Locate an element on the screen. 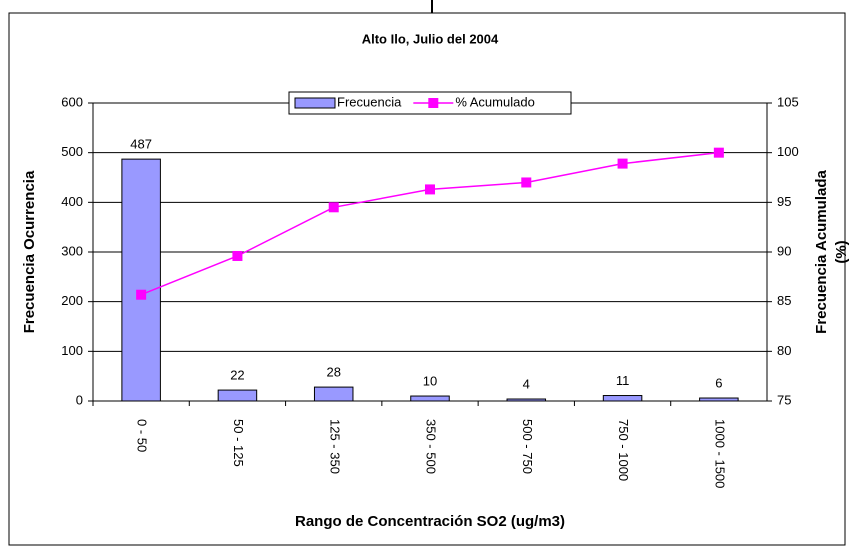 The height and width of the screenshot is (552, 855). legend-label: Frecuencia is located at coordinates (369, 101).